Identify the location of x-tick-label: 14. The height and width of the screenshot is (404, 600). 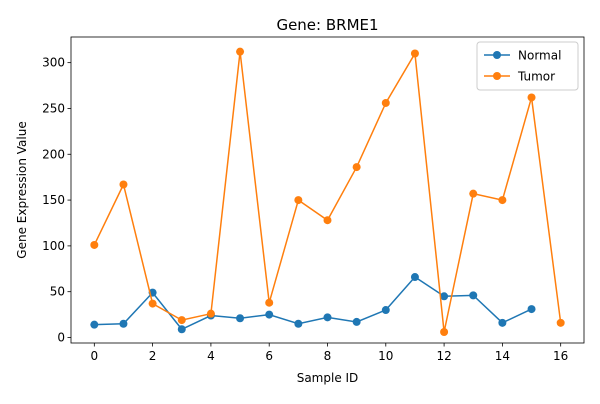
(502, 356).